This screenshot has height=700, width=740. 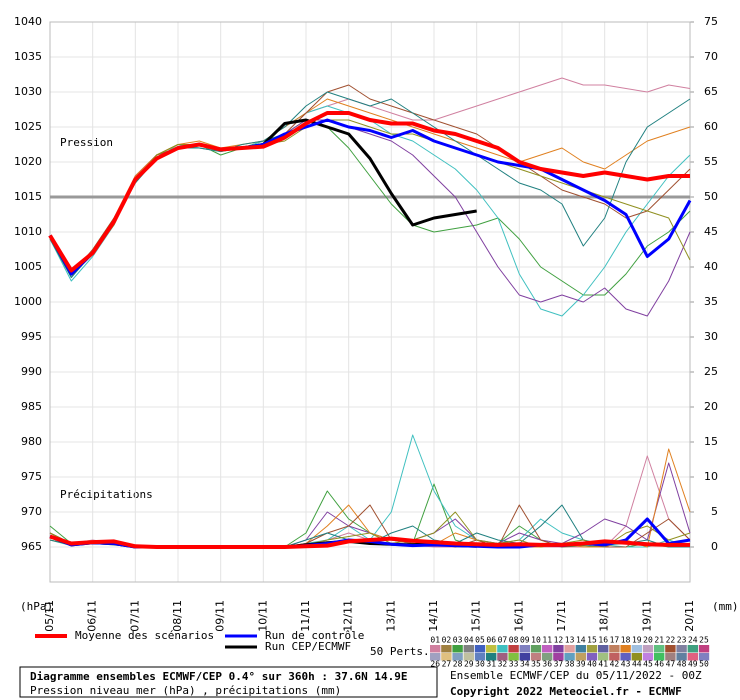 I want to click on member-label: 13, so click(x=570, y=640).